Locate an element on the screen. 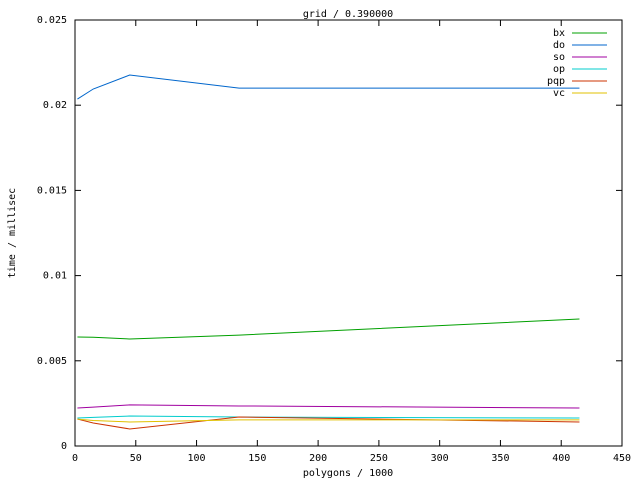 This screenshot has width=640, height=480. x-tick-label: 250 is located at coordinates (379, 458).